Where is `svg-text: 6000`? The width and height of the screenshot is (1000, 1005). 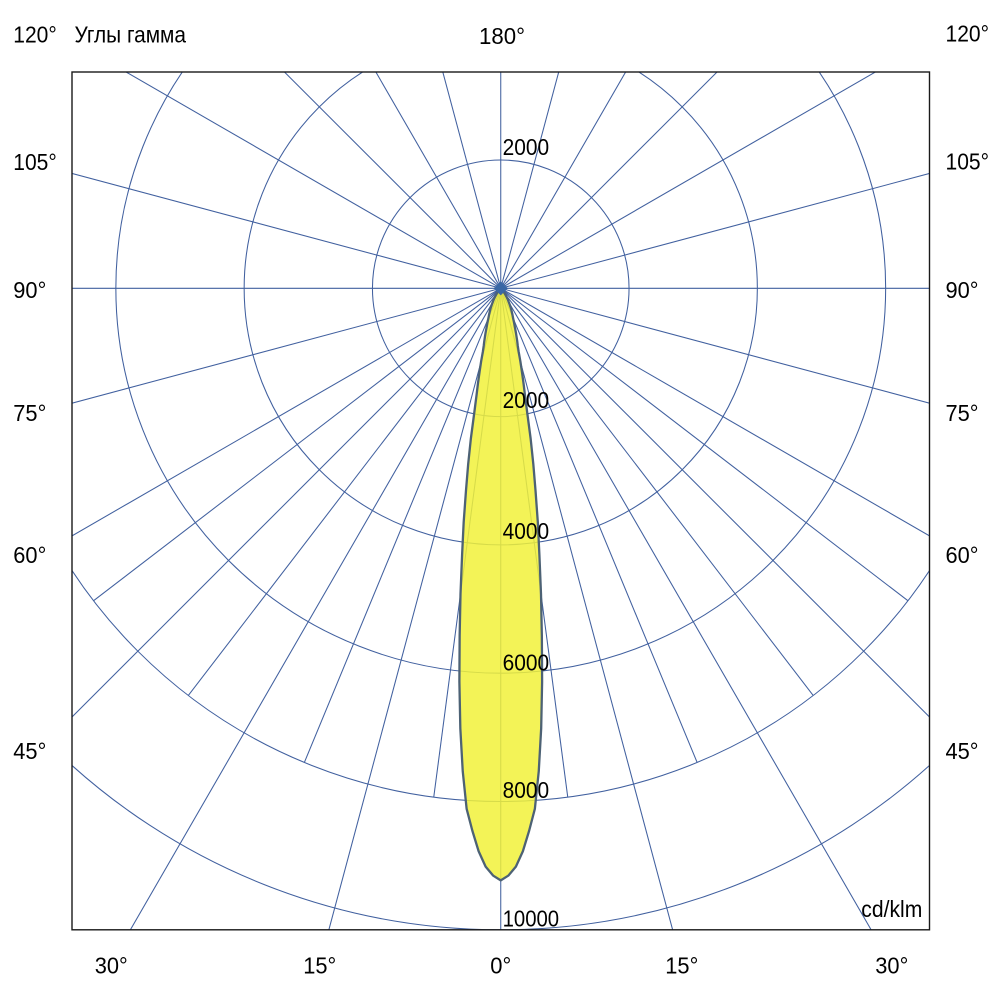 svg-text: 6000 is located at coordinates (526, 663).